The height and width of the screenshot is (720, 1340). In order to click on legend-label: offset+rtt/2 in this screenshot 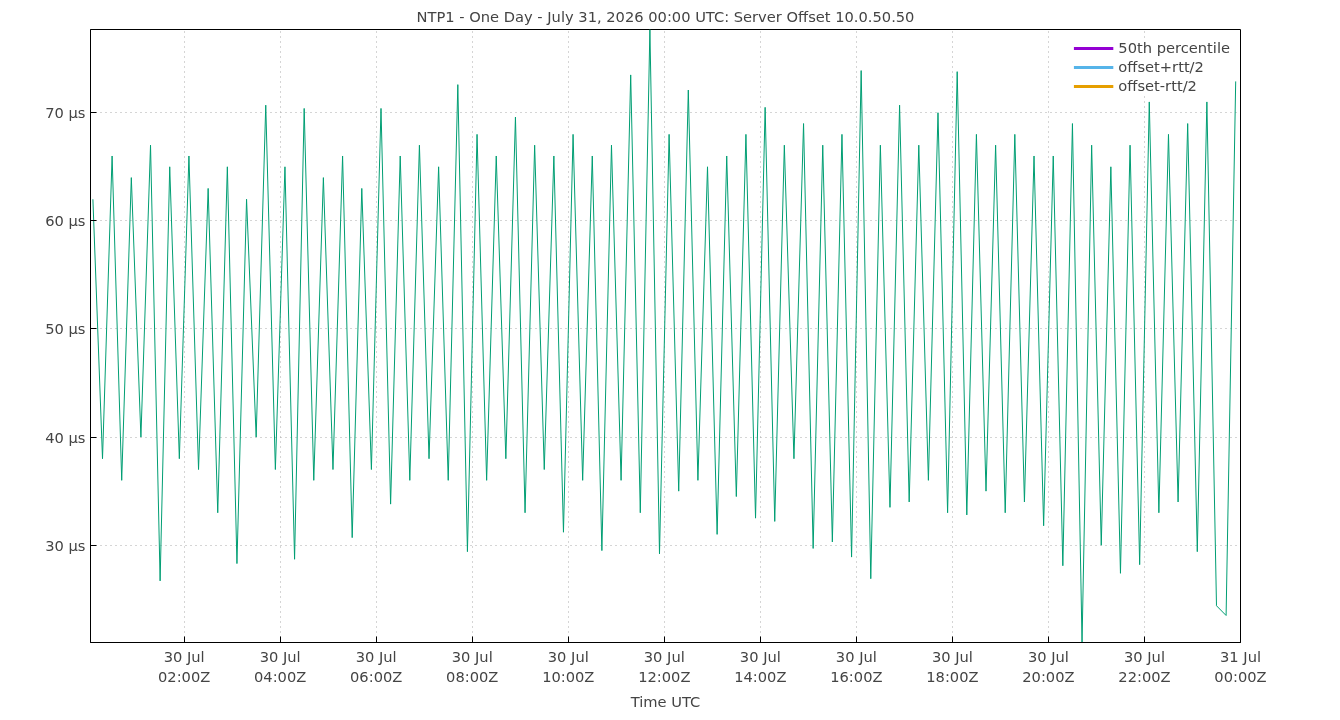, I will do `click(1161, 66)`.